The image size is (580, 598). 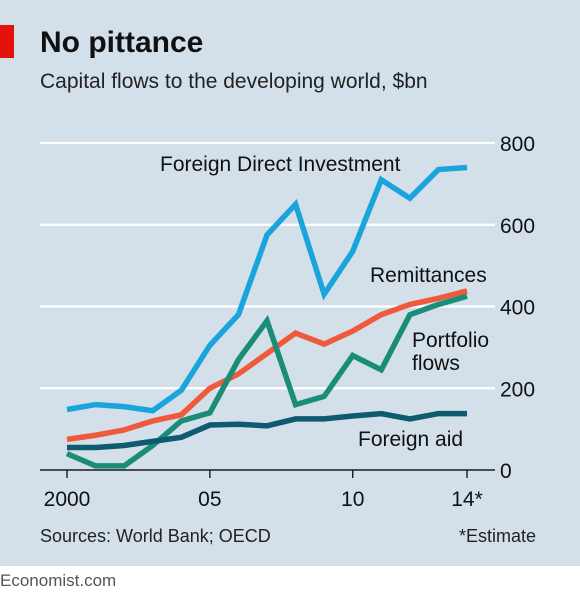 What do you see at coordinates (436, 363) in the screenshot?
I see `label-portfolio-line2: flows` at bounding box center [436, 363].